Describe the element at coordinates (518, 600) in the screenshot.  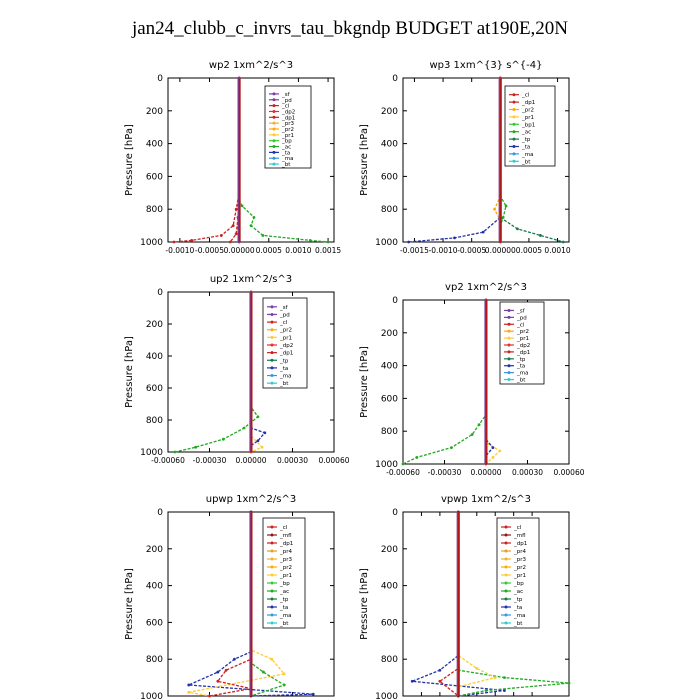
I see `legend-label: _tp` at that location.